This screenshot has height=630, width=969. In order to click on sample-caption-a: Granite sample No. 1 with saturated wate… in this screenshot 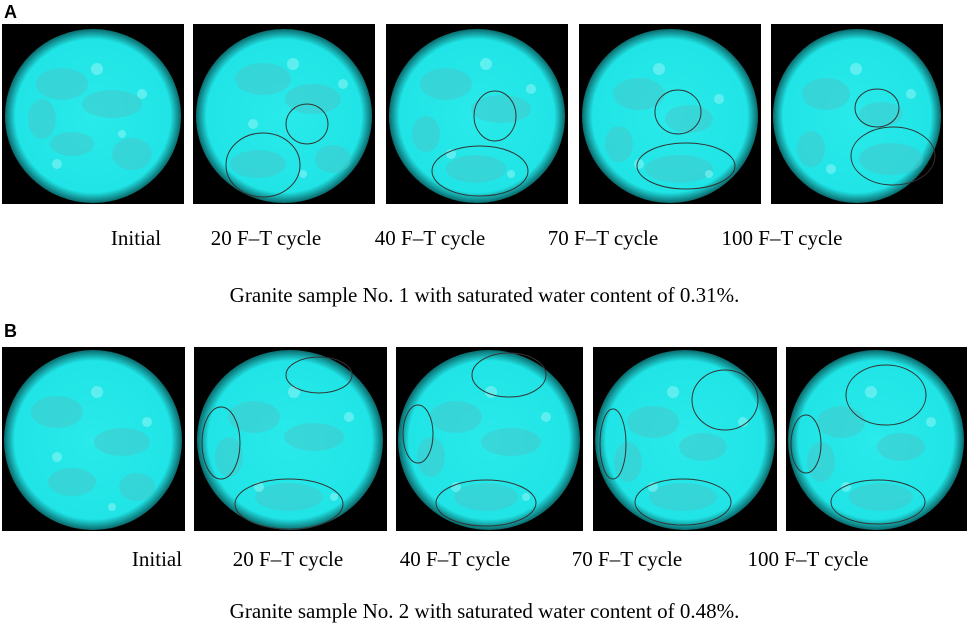, I will do `click(484, 295)`.